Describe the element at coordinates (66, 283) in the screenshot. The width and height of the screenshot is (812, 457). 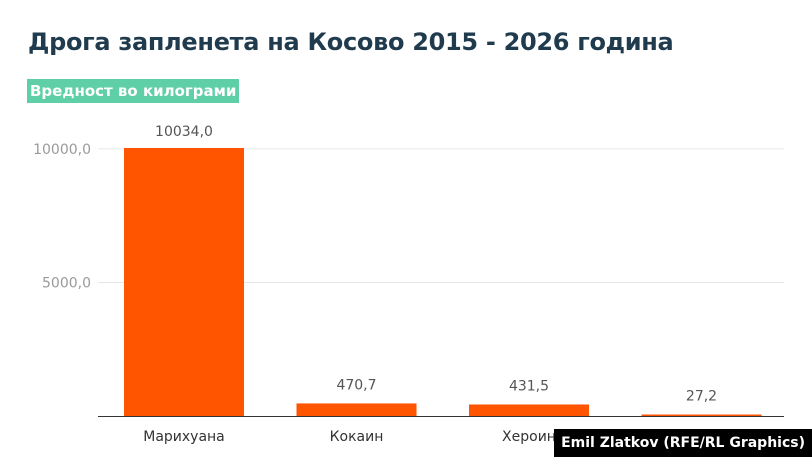
I see `y-tick-label-0: 5000,0` at that location.